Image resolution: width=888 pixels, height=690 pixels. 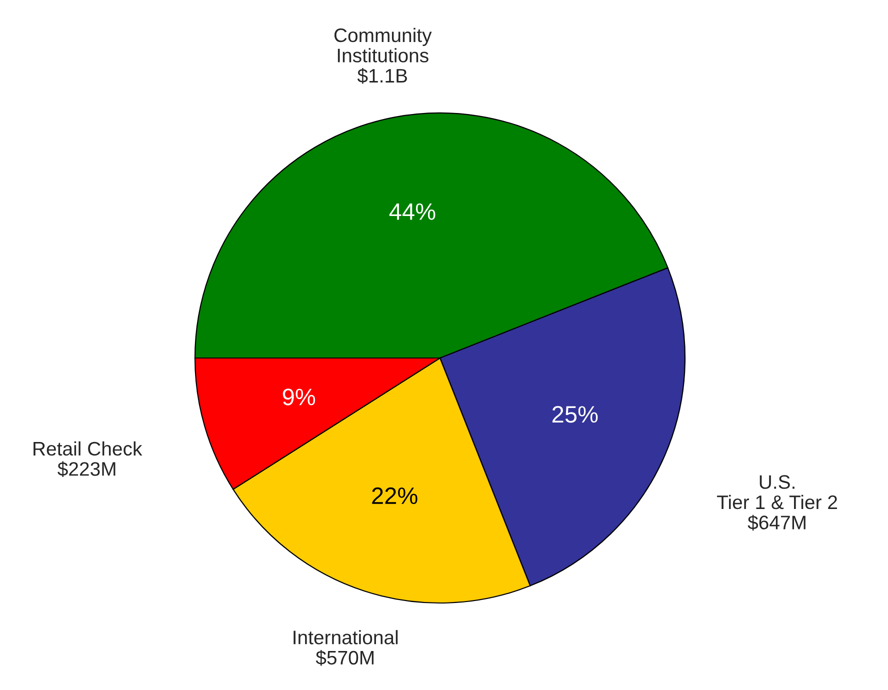 What do you see at coordinates (777, 503) in the screenshot?
I see `slice-label: U.S. Tier 1 & Tier 2 $647M` at bounding box center [777, 503].